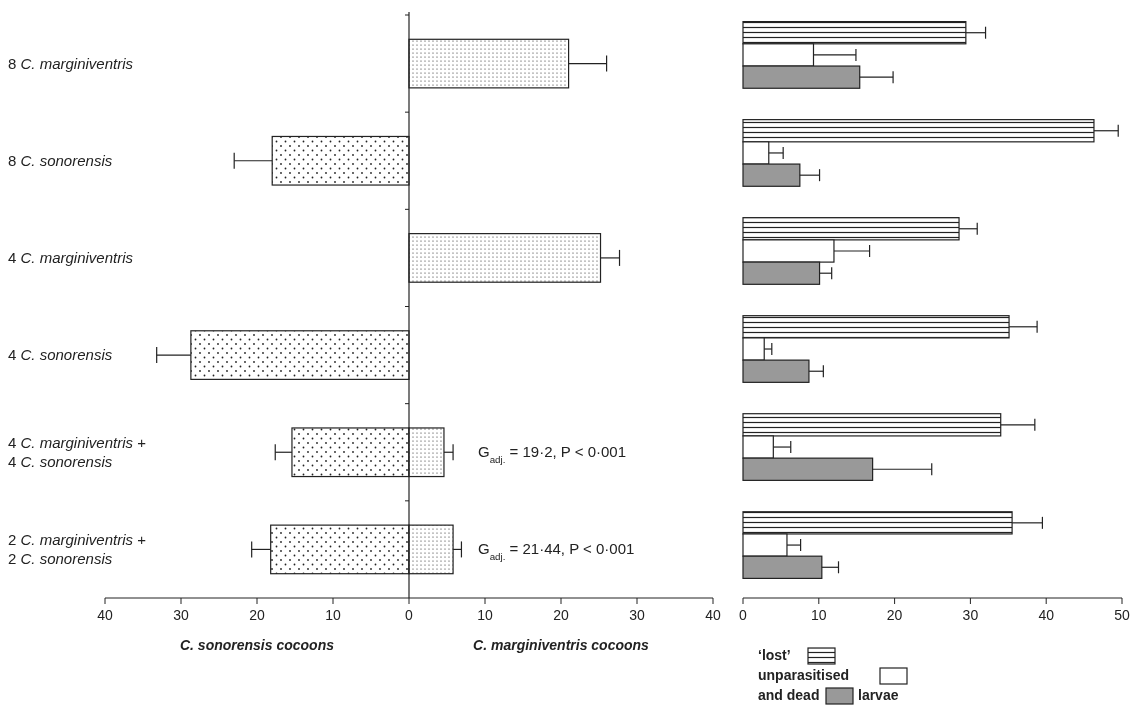 This screenshot has height=715, width=1145. What do you see at coordinates (804, 675) in the screenshot?
I see `legend-label: unparasitised` at bounding box center [804, 675].